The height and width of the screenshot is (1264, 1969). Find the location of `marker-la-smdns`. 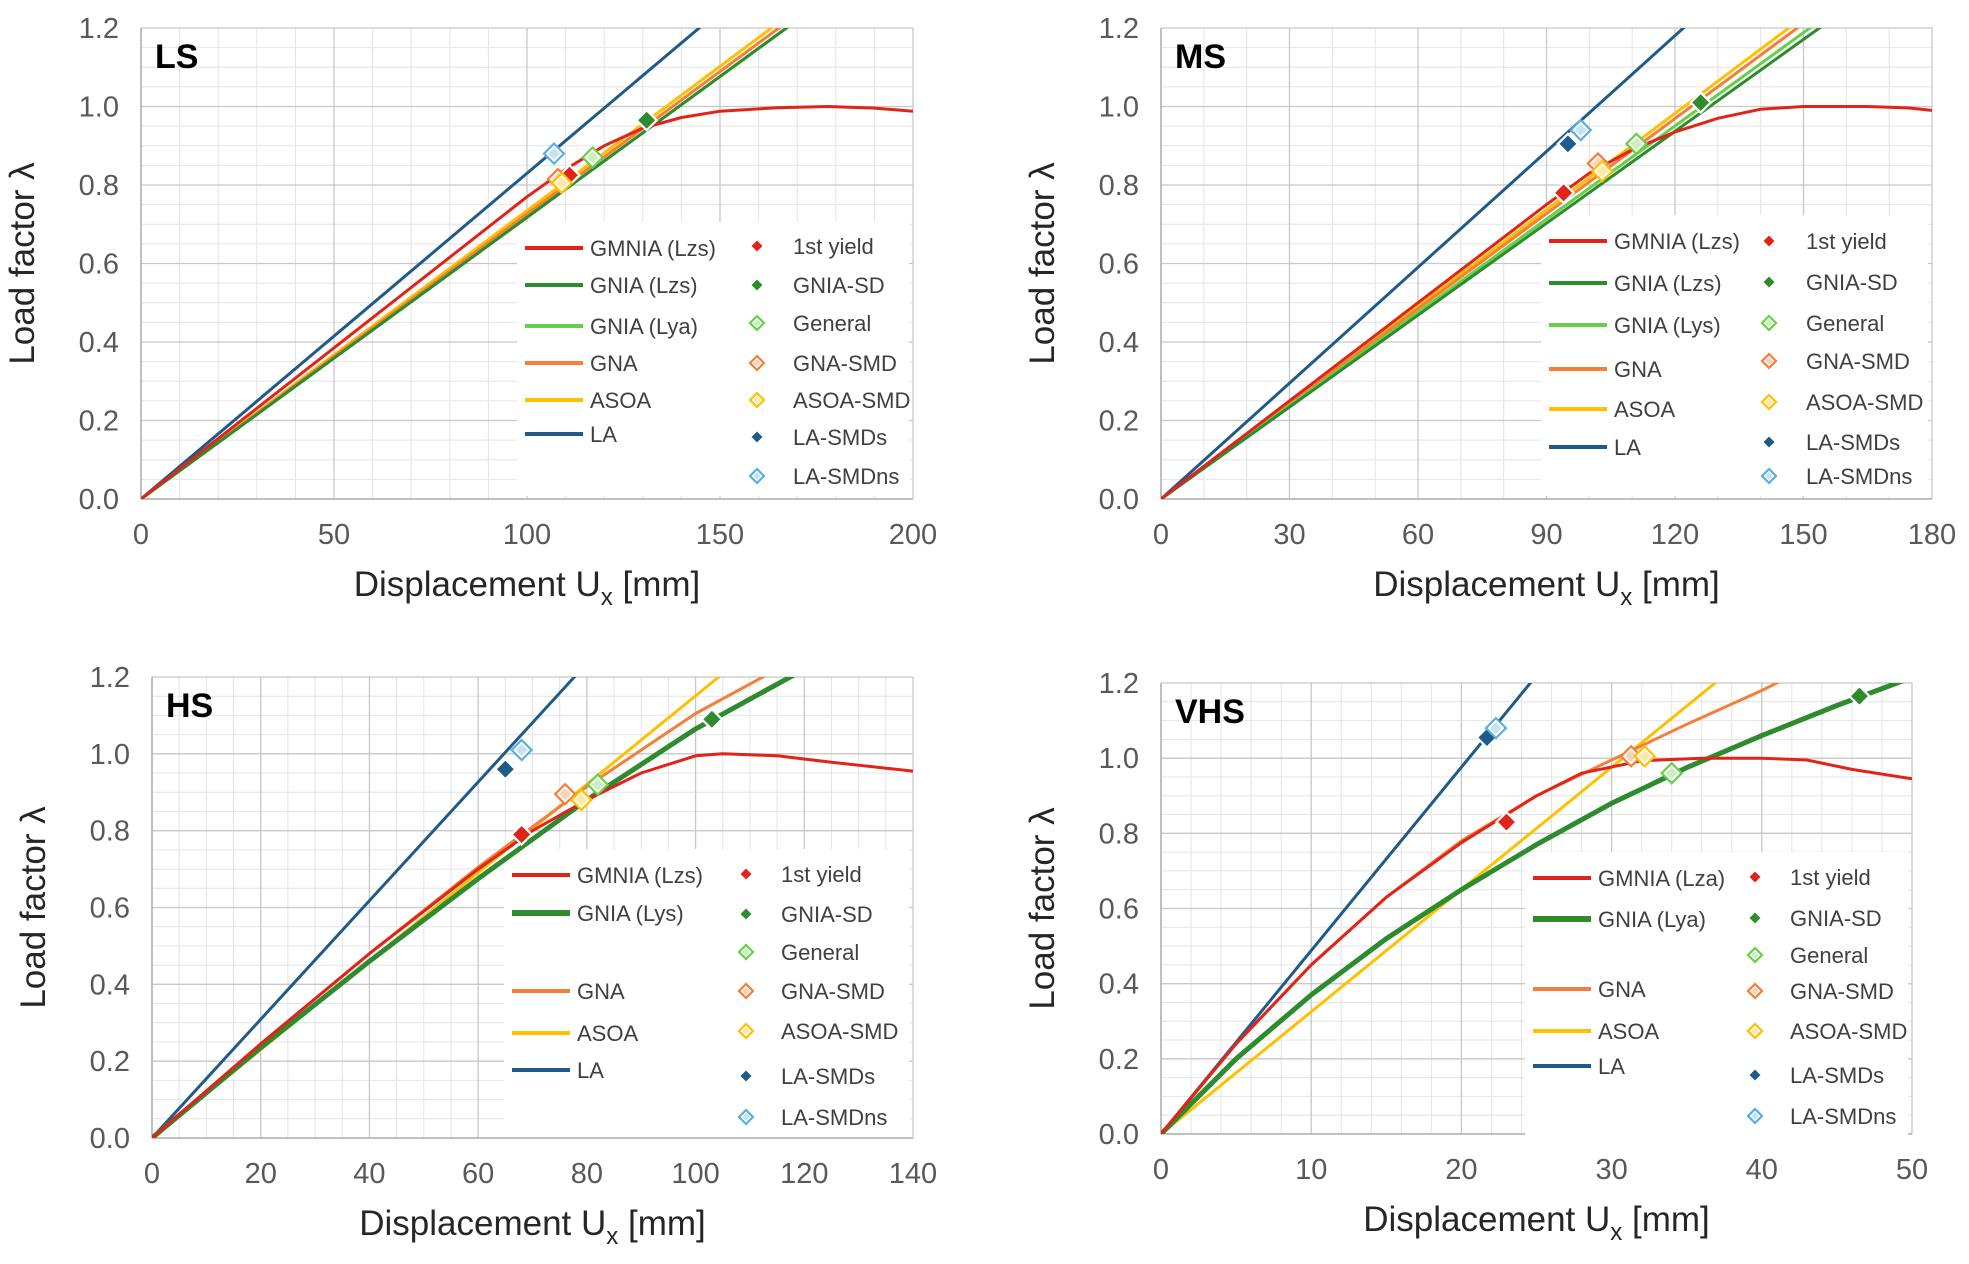

marker-la-smdns is located at coordinates (1496, 728).